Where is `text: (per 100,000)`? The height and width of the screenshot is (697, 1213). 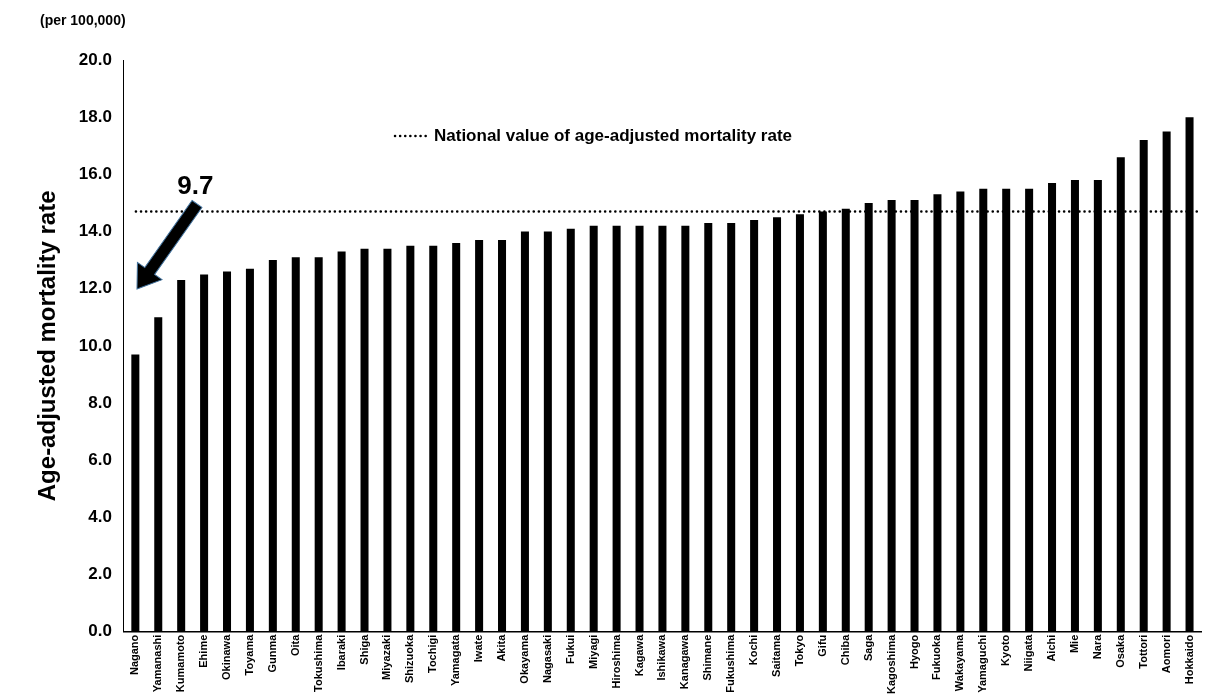 text: (per 100,000) is located at coordinates (83, 19).